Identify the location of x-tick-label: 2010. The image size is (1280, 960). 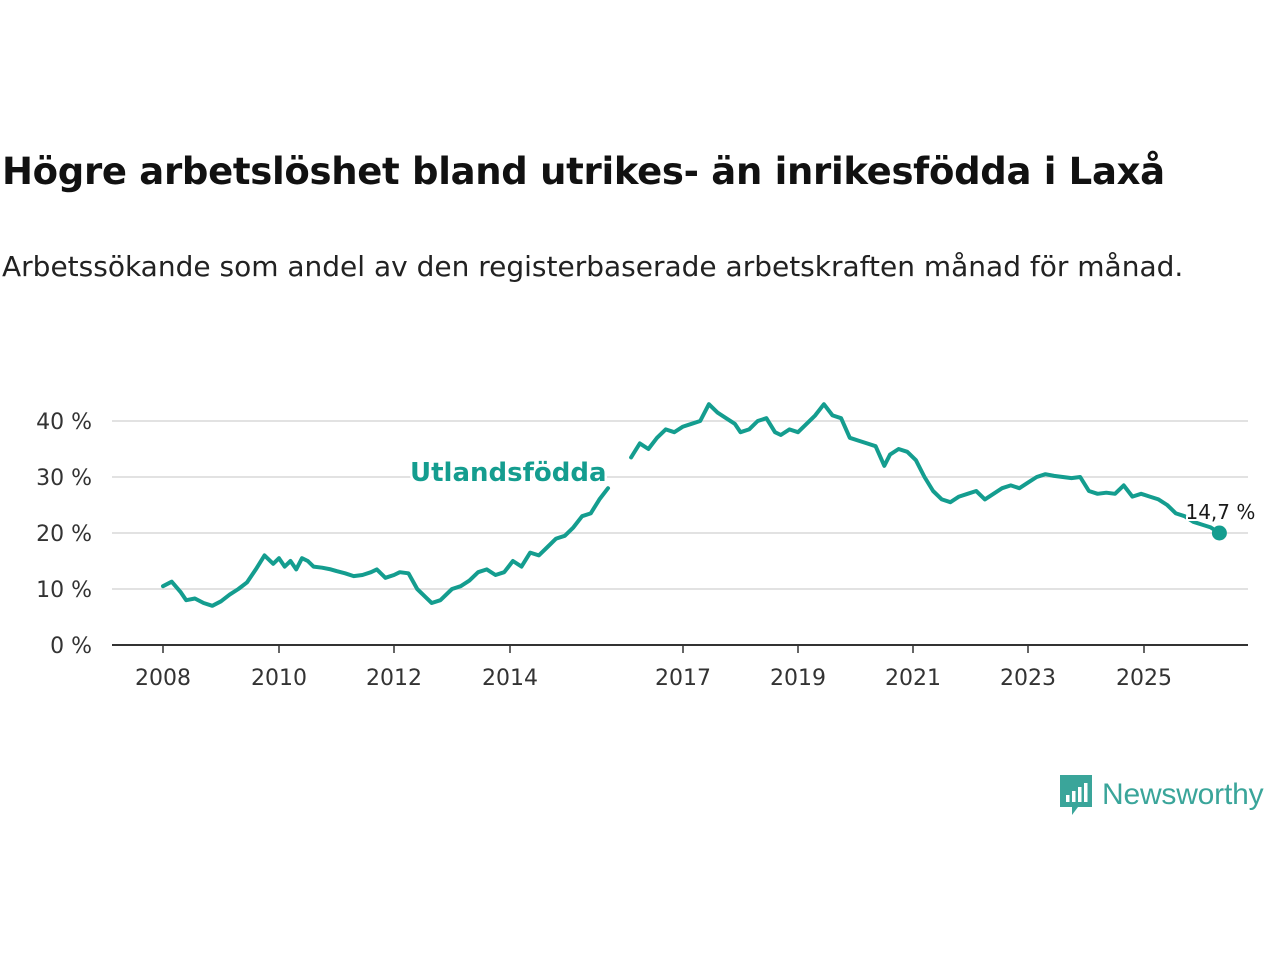
(279, 678).